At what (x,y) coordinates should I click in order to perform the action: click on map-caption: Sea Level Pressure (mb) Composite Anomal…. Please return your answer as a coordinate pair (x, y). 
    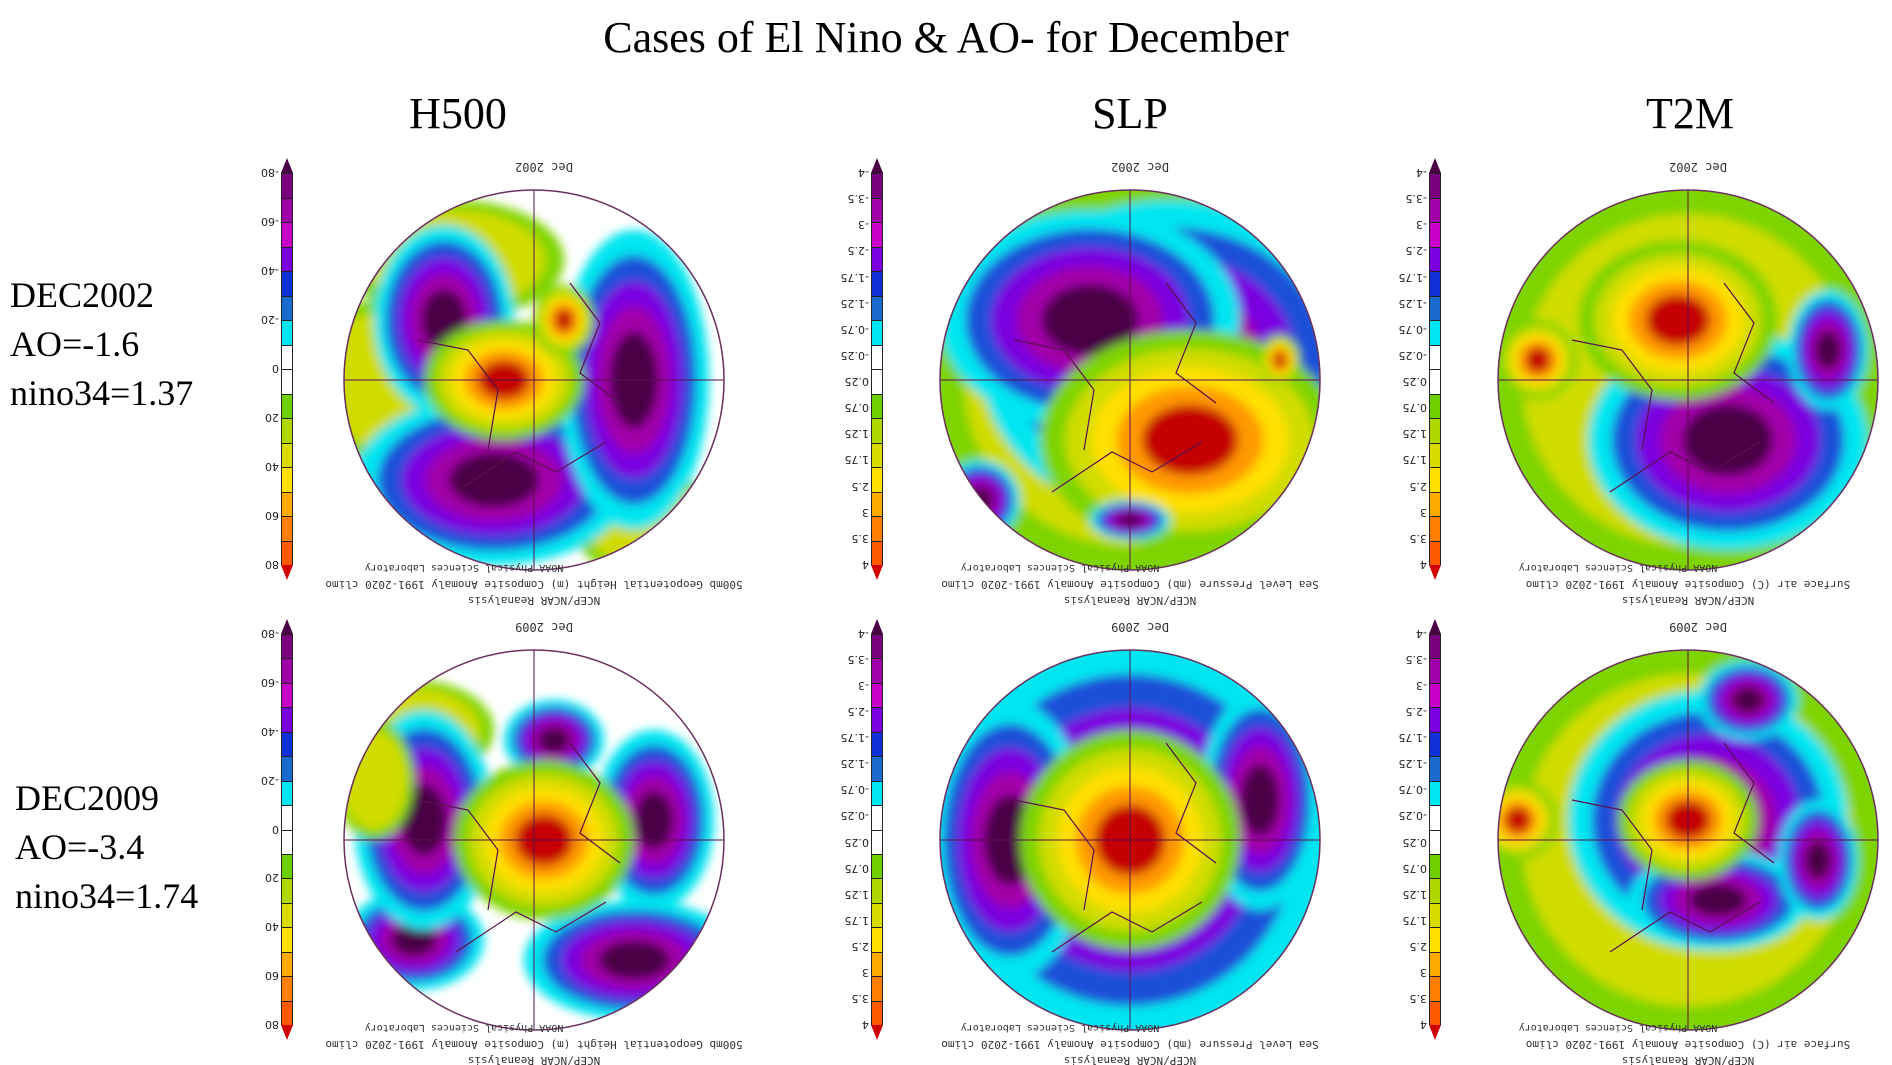
    Looking at the image, I should click on (1130, 584).